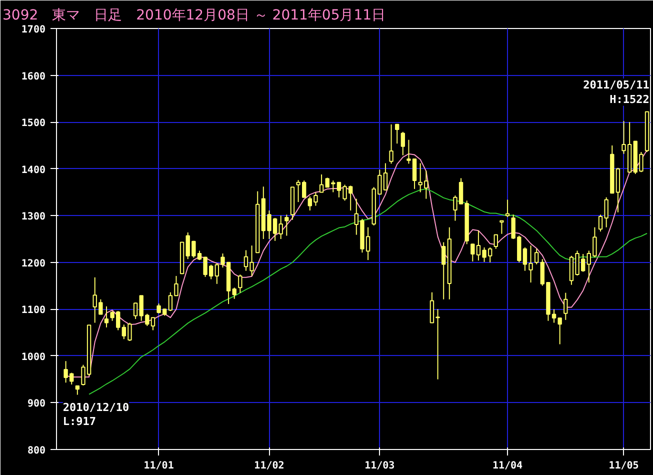 Image resolution: width=653 pixels, height=475 pixels. What do you see at coordinates (616, 92) in the screenshot?
I see `annotation: 2011/05/11 H:1522` at bounding box center [616, 92].